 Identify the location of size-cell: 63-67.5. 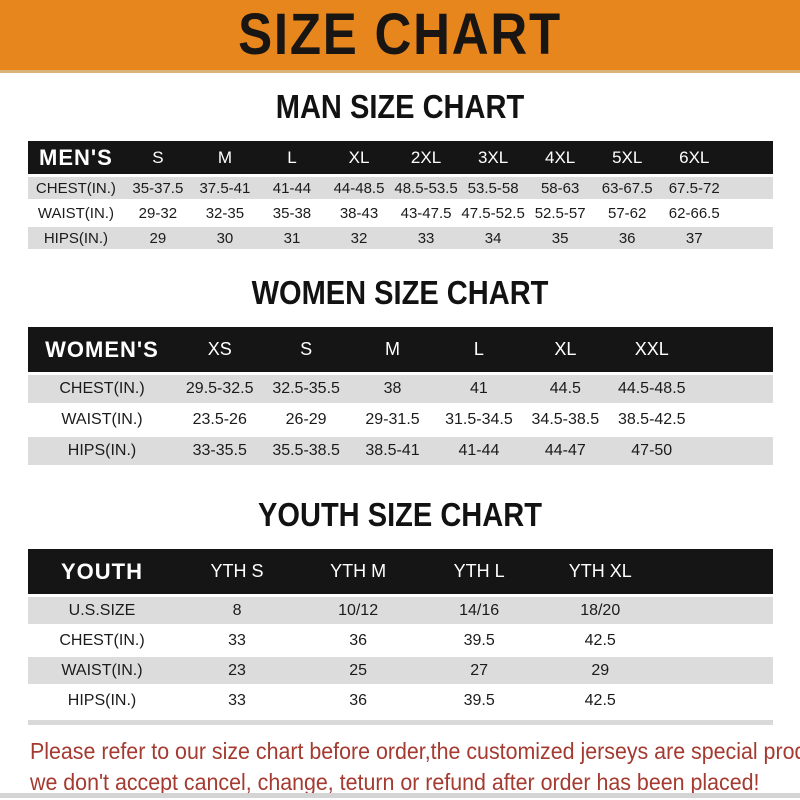
(627, 188).